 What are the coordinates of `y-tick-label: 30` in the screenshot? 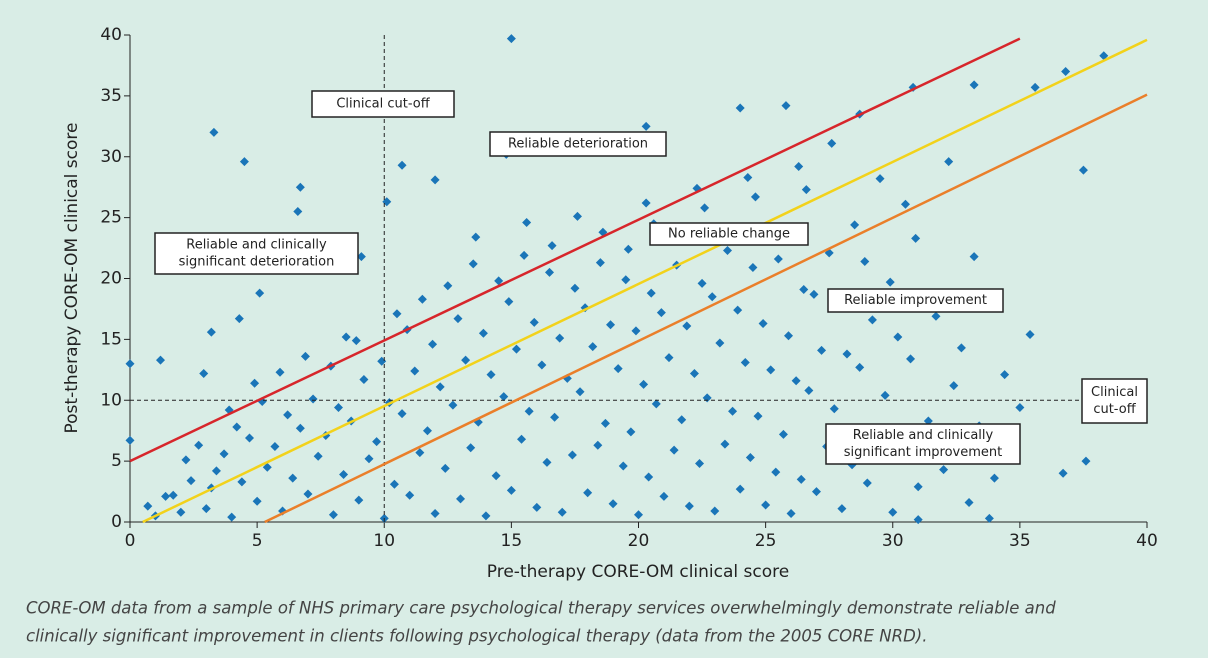 It's located at (111, 157).